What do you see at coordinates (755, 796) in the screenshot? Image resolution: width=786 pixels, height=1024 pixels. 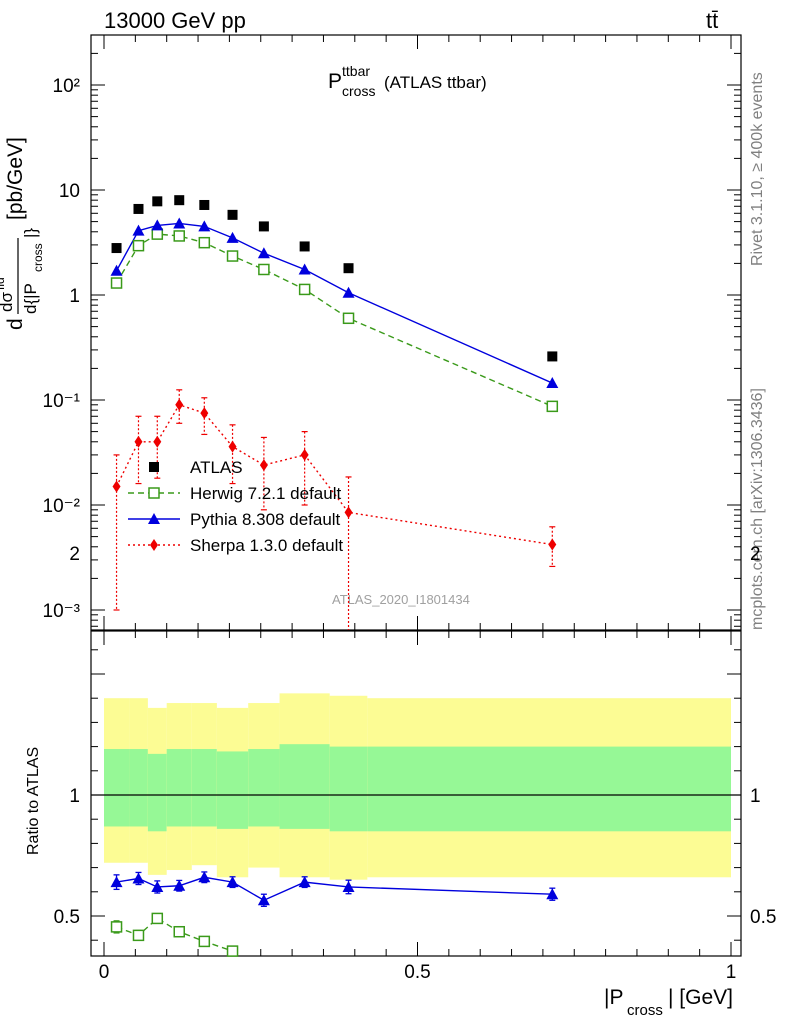 I see `ratio-y-tick-label-right: 1` at bounding box center [755, 796].